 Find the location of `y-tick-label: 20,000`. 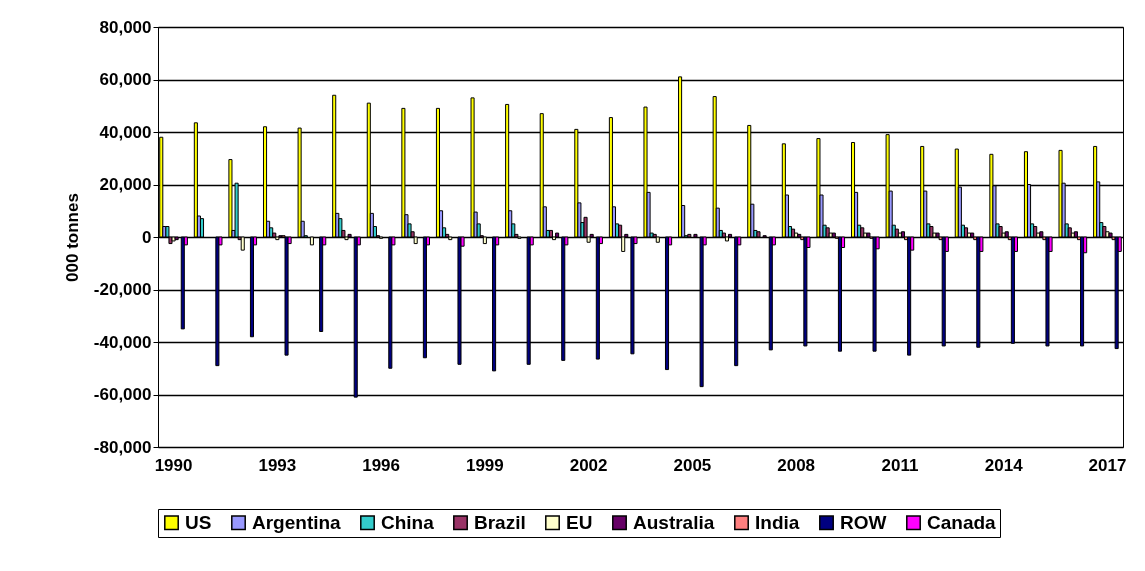

y-tick-label: 20,000 is located at coordinates (125, 184).